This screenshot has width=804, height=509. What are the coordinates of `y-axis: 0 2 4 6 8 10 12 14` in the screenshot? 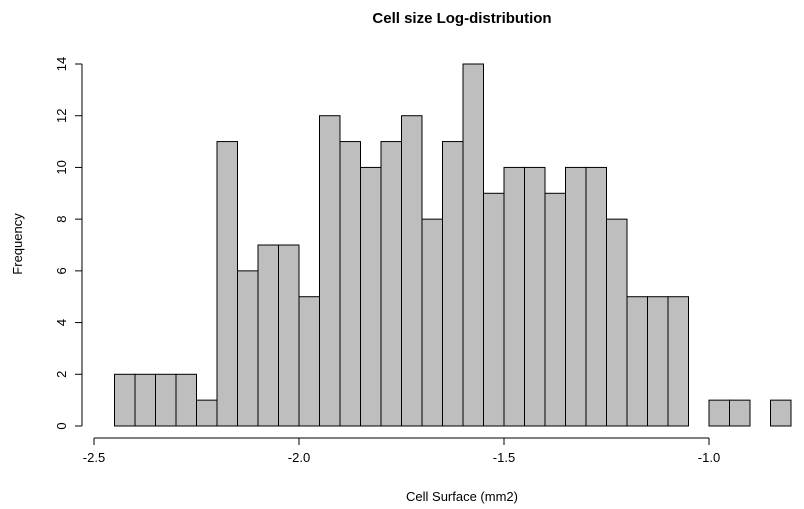 It's located at (68, 243).